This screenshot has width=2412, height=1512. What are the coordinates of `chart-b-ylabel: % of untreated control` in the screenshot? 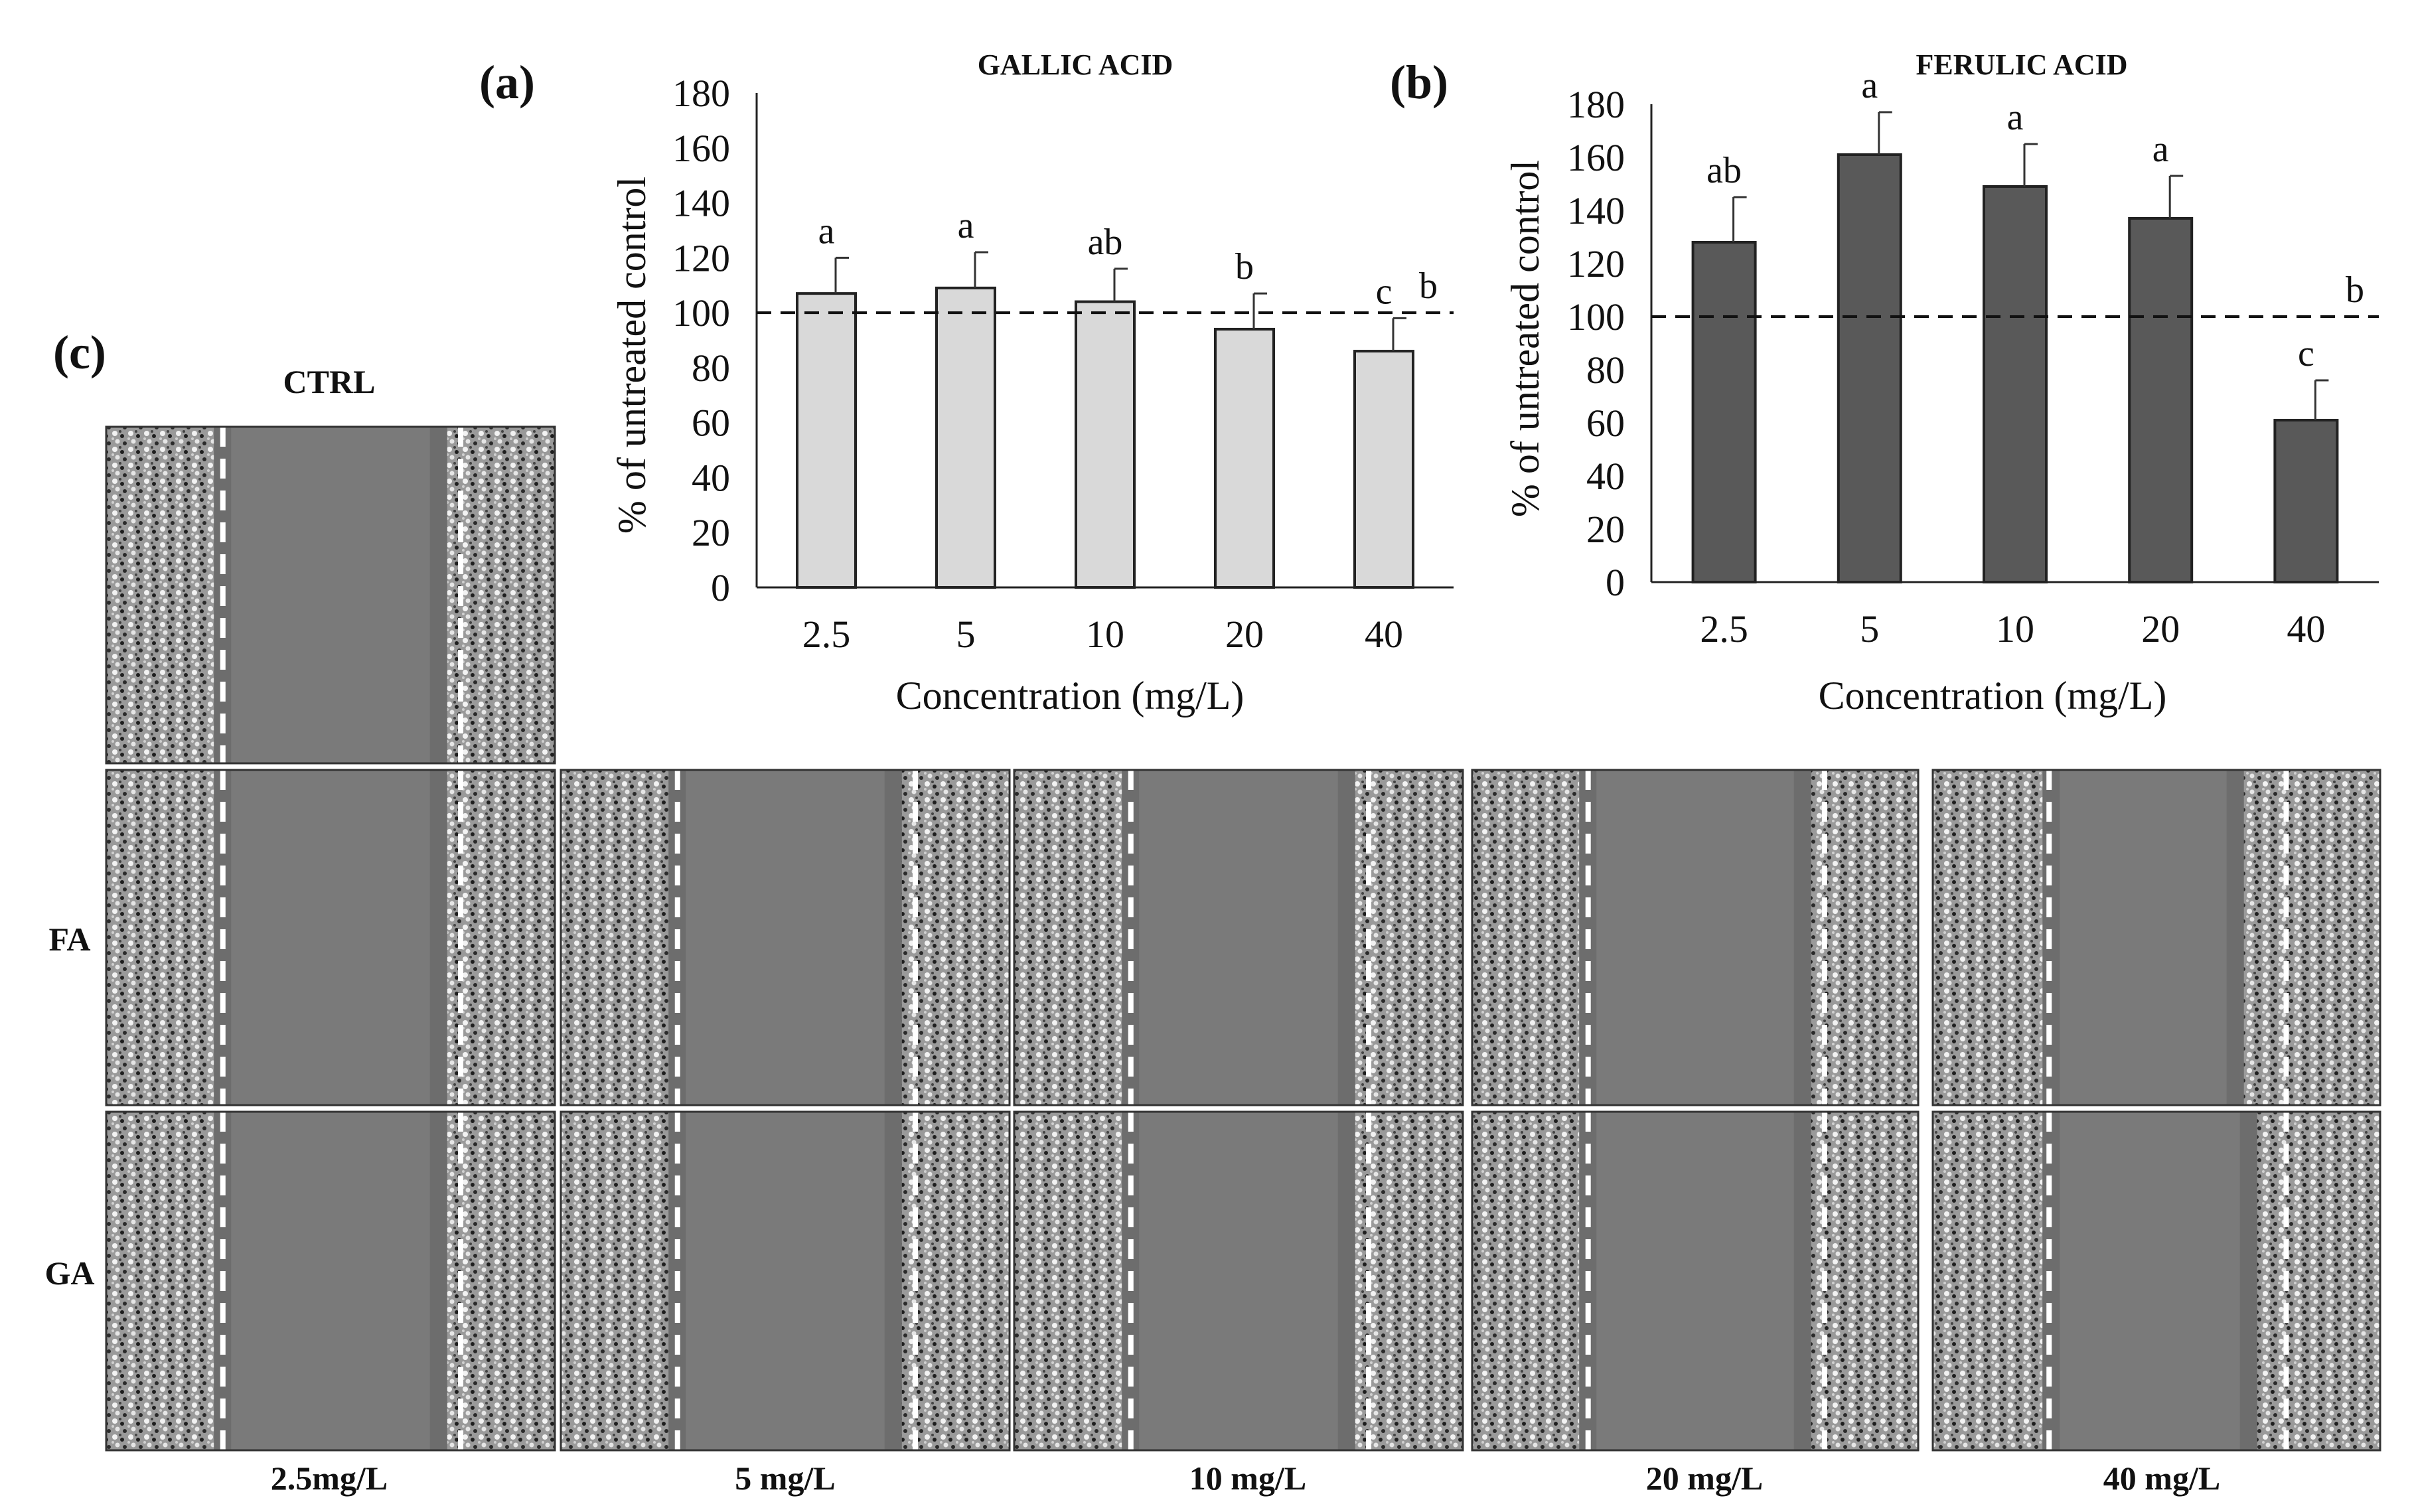 It's located at (1525, 338).